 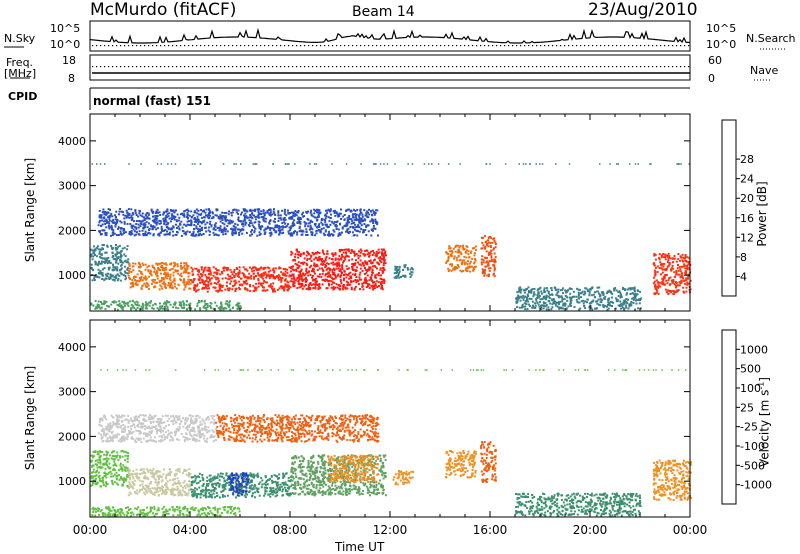 What do you see at coordinates (65, 28) in the screenshot?
I see `nsky-tick-top: 10^5` at bounding box center [65, 28].